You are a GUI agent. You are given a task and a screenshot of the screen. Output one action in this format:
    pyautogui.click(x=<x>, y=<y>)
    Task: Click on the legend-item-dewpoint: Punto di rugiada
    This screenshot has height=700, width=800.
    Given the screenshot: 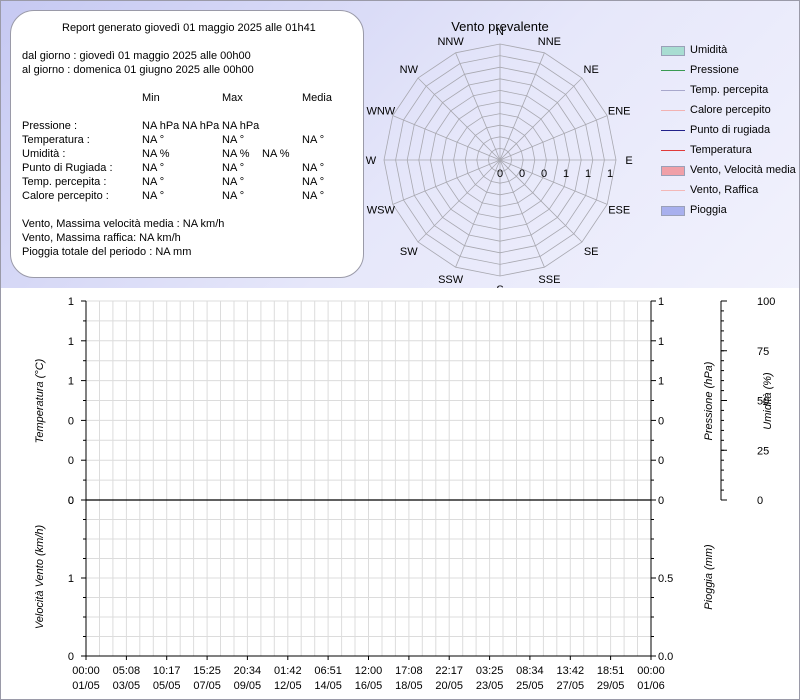 What is the action you would take?
    pyautogui.click(x=730, y=133)
    